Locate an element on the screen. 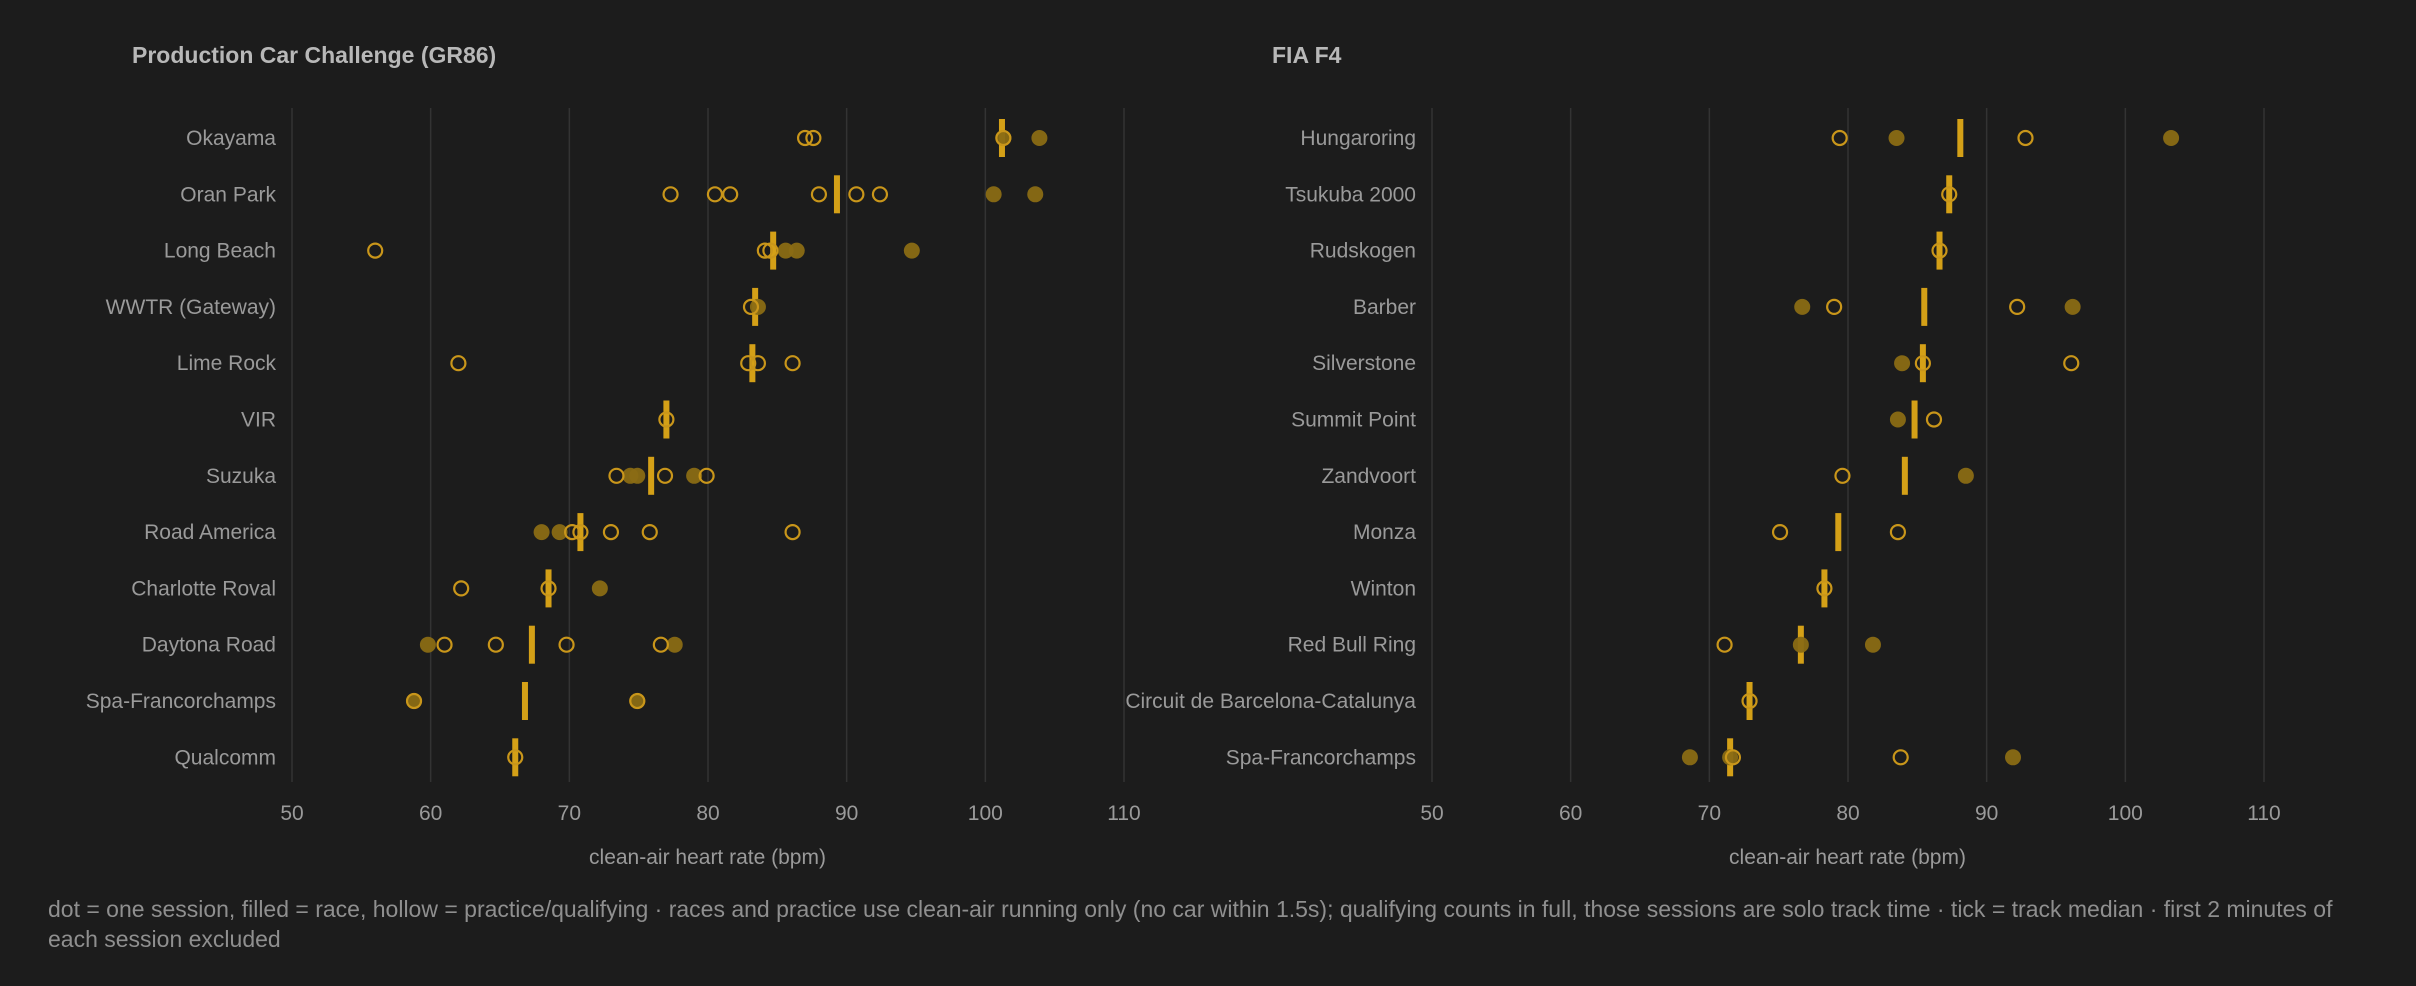  track-label: Zandvoort is located at coordinates (1368, 476).